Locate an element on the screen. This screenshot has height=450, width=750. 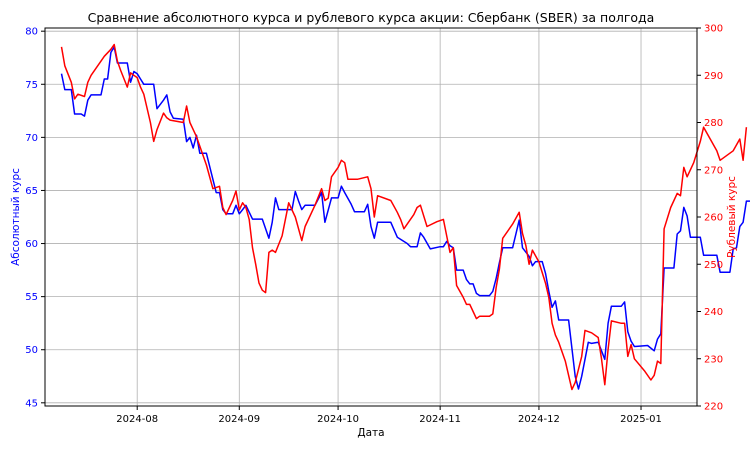
x-tick-label: 2024-09 is located at coordinates (239, 419).